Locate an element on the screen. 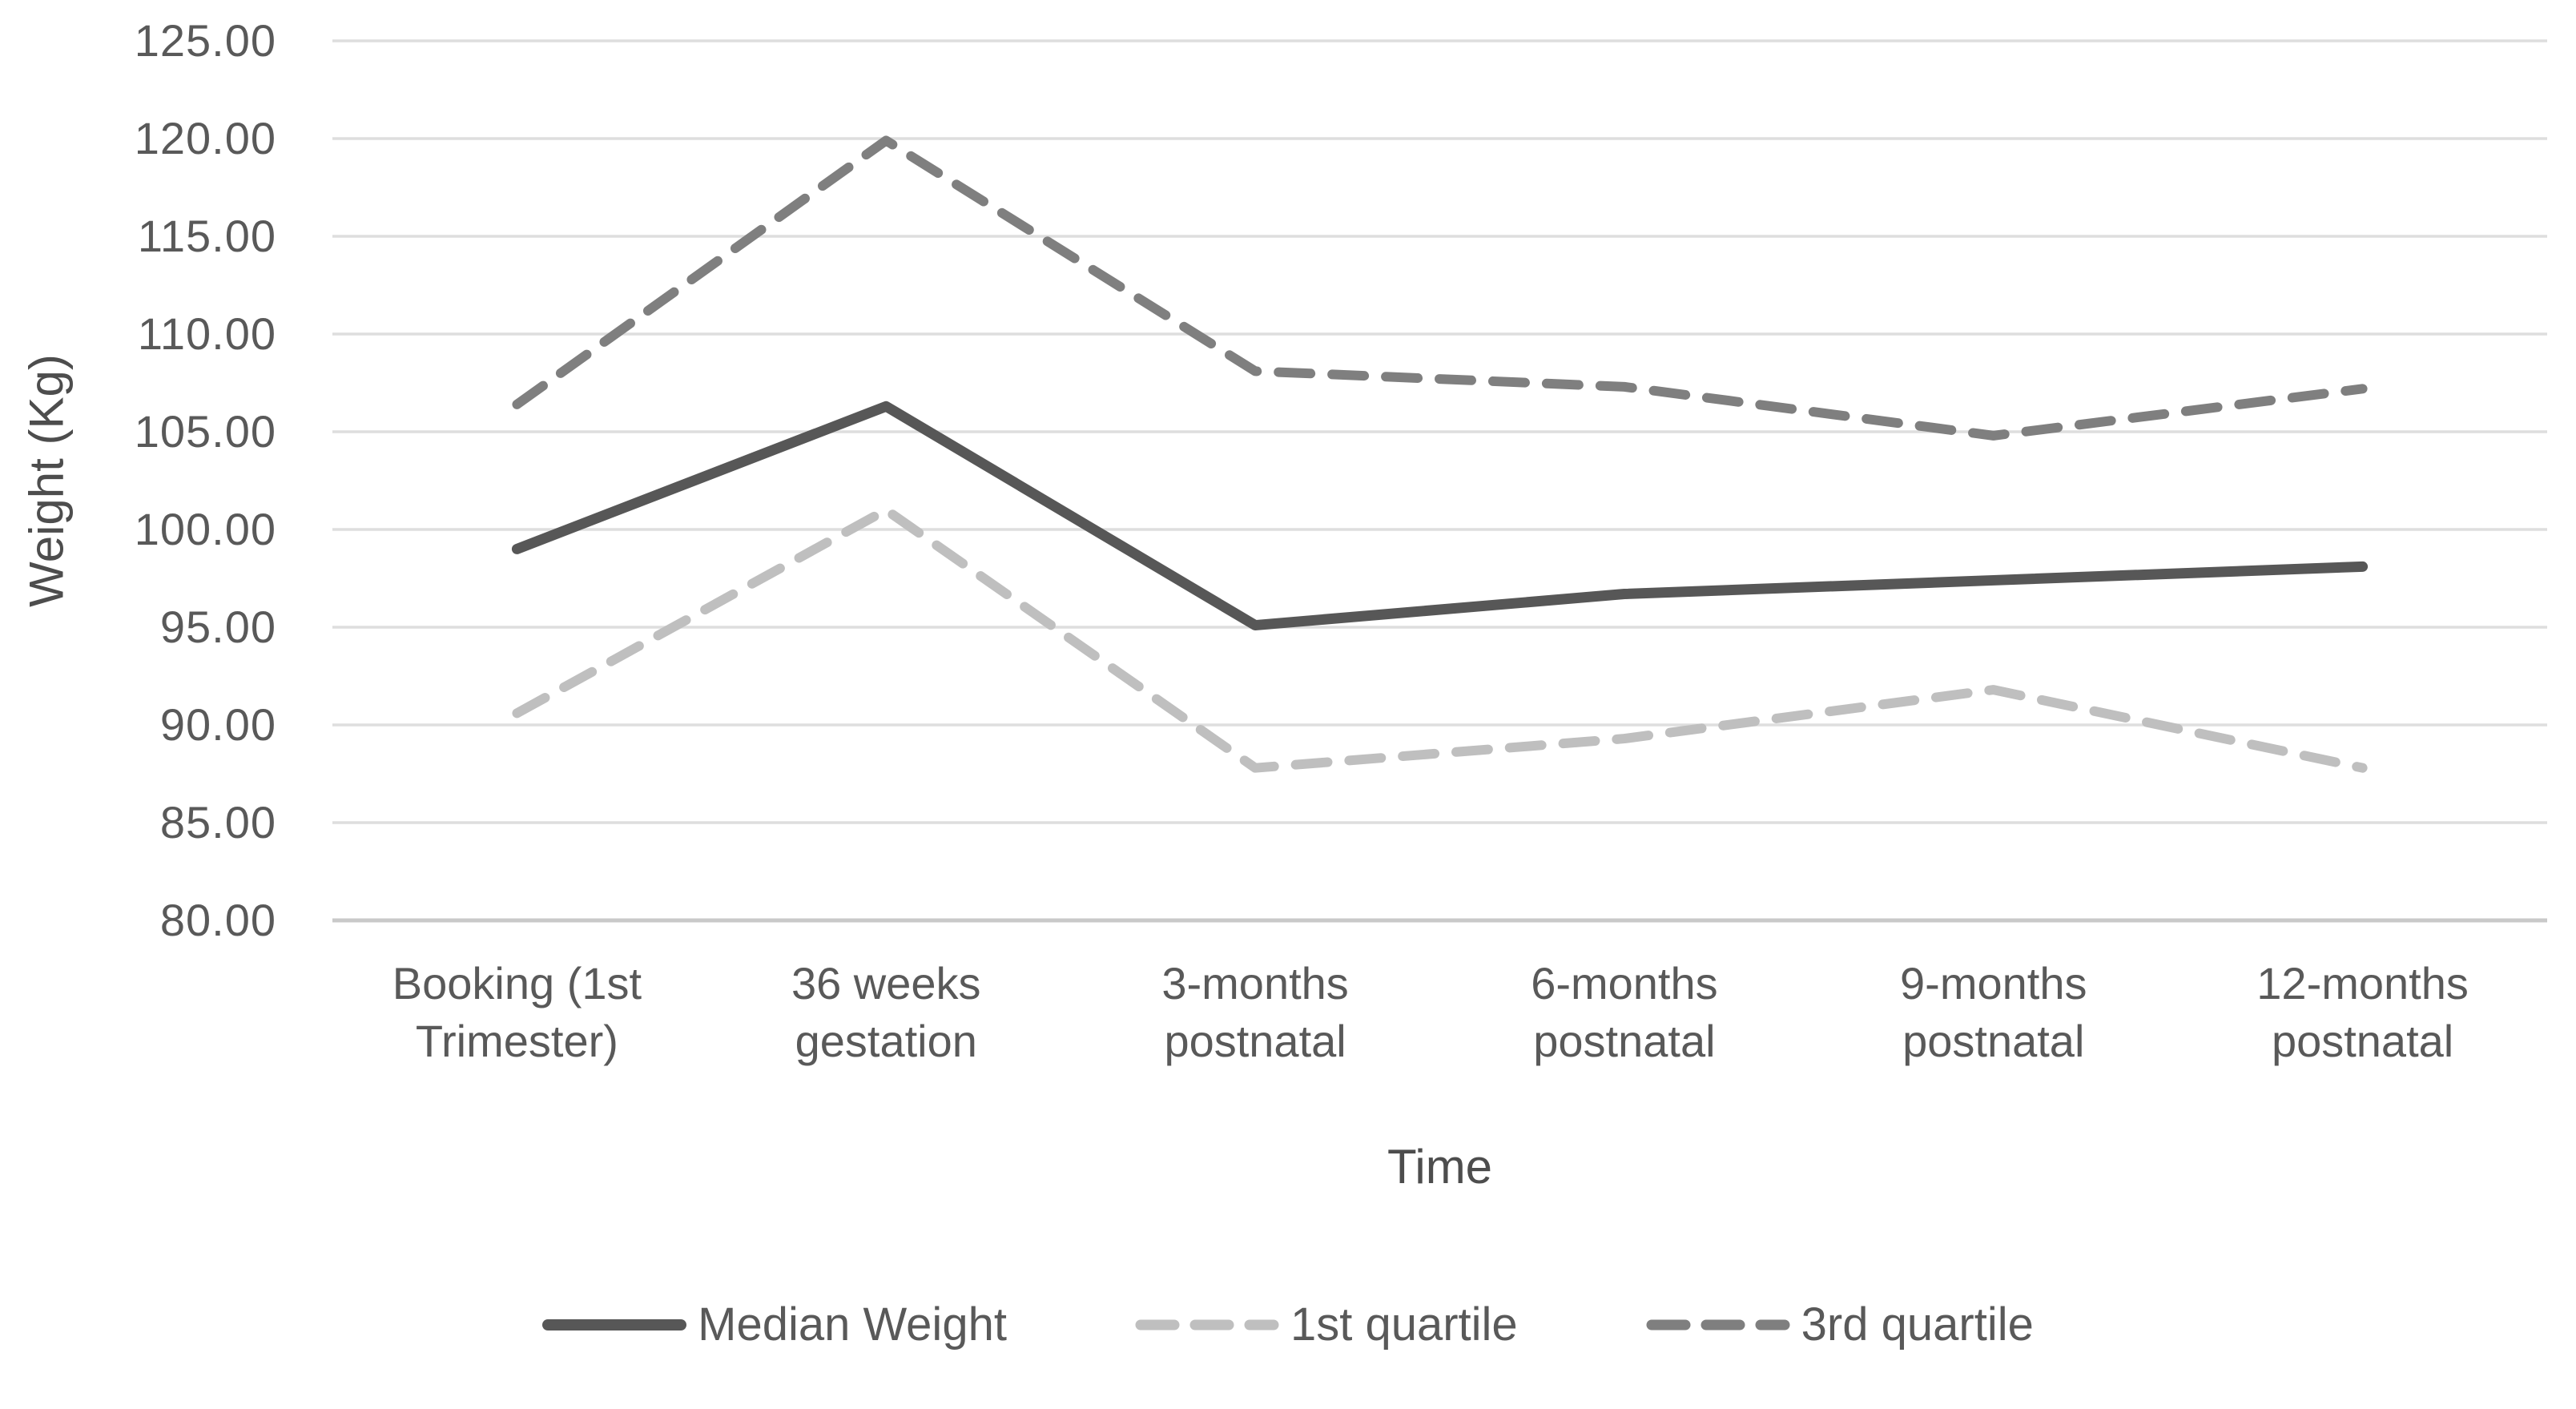 Image resolution: width=2576 pixels, height=1409 pixels. y-tick-label: 115.00 is located at coordinates (206, 236).